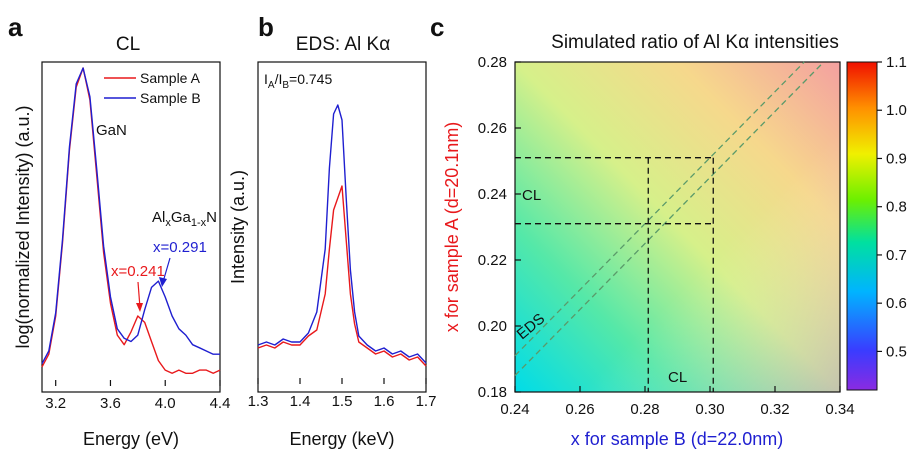 This screenshot has width=918, height=458. I want to click on panel-b-xtick-label: 1.4, so click(300, 401).